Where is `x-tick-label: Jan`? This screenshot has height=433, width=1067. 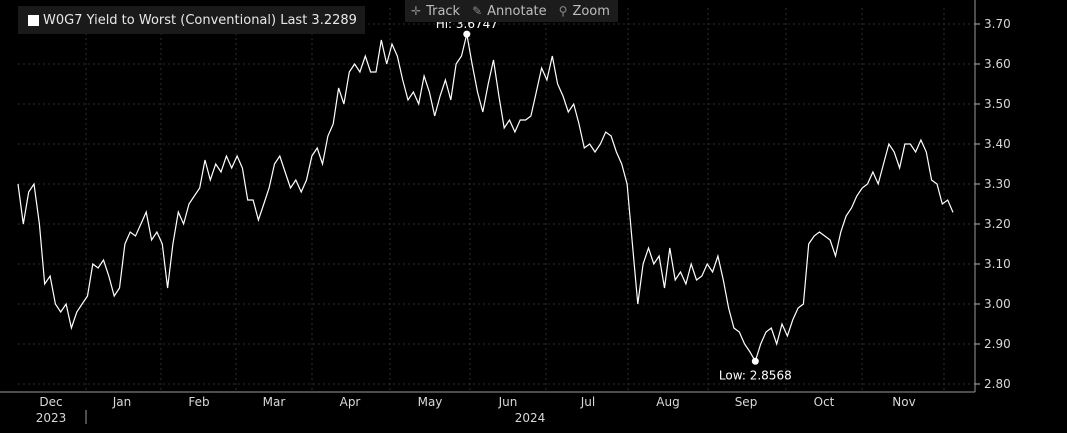
x-tick-label: Jan is located at coordinates (122, 402).